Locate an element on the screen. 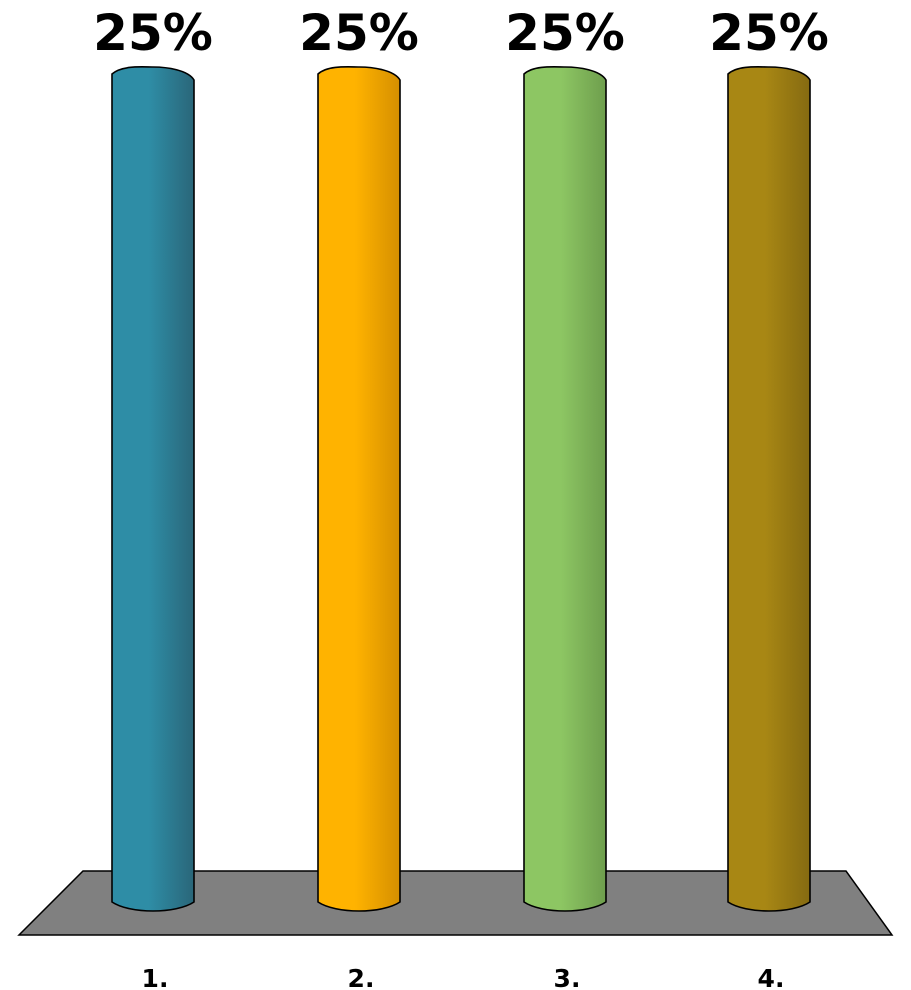 The image size is (911, 990). data-labels-layer: 25% 25% 25% 25% is located at coordinates (461, 33).